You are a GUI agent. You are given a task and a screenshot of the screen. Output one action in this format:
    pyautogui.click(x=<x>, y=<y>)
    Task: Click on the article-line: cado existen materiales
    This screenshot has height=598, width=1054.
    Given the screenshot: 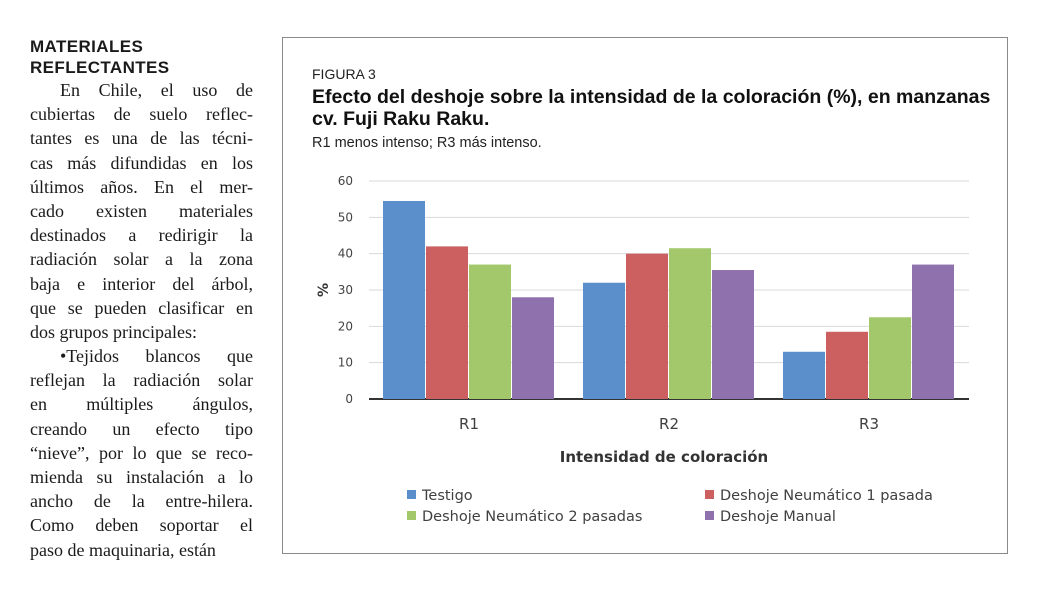 What is the action you would take?
    pyautogui.click(x=141, y=210)
    